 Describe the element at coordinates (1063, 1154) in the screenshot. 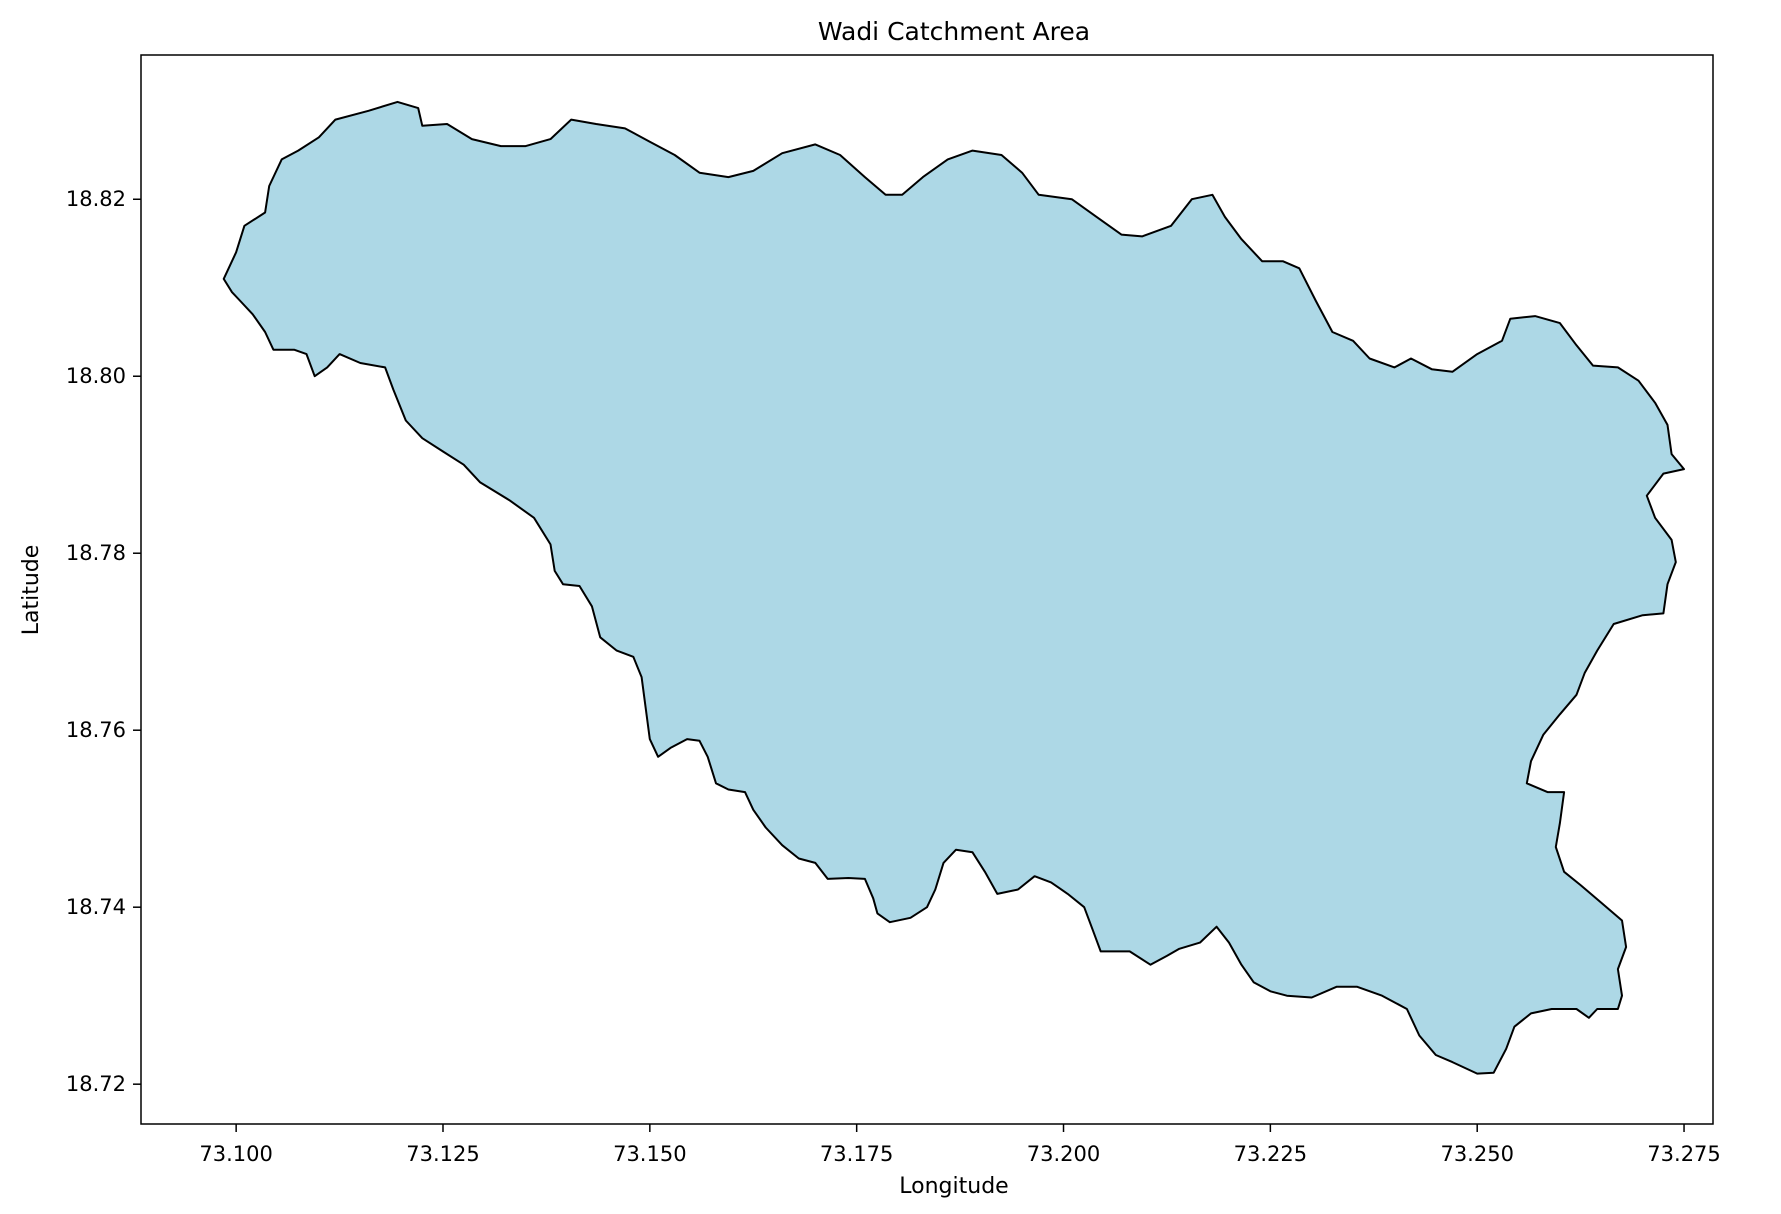

I see `x-tick-label: 73.200` at that location.